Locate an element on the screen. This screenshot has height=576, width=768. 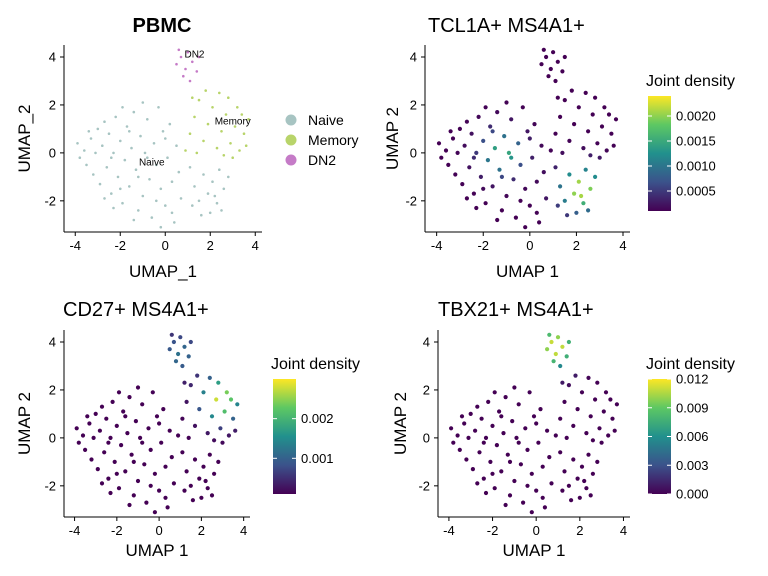
colorbar-tick-label: 0.002 is located at coordinates (317, 418).